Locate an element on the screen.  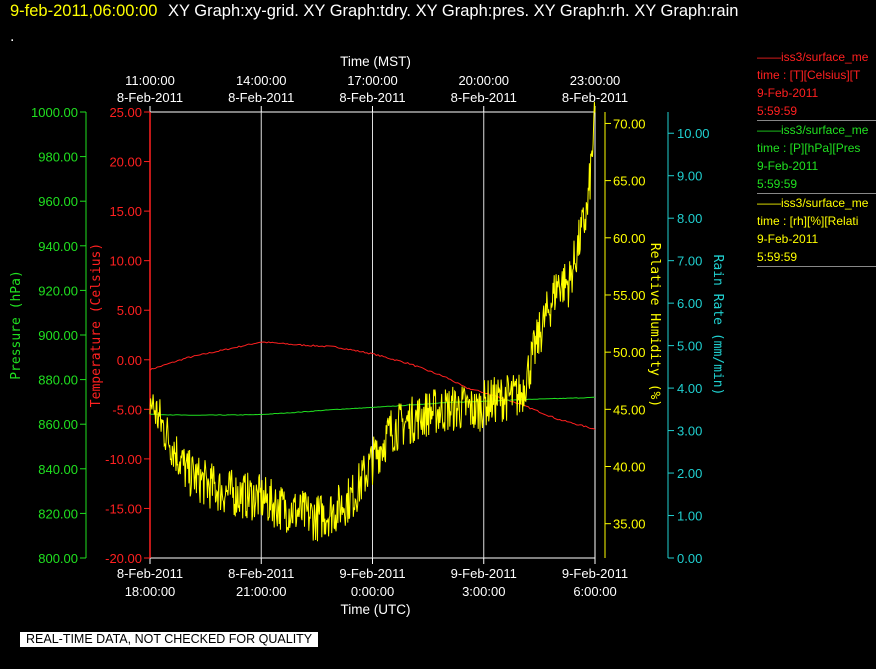
bottom-tick-label: 3:00:00 is located at coordinates (483, 591).